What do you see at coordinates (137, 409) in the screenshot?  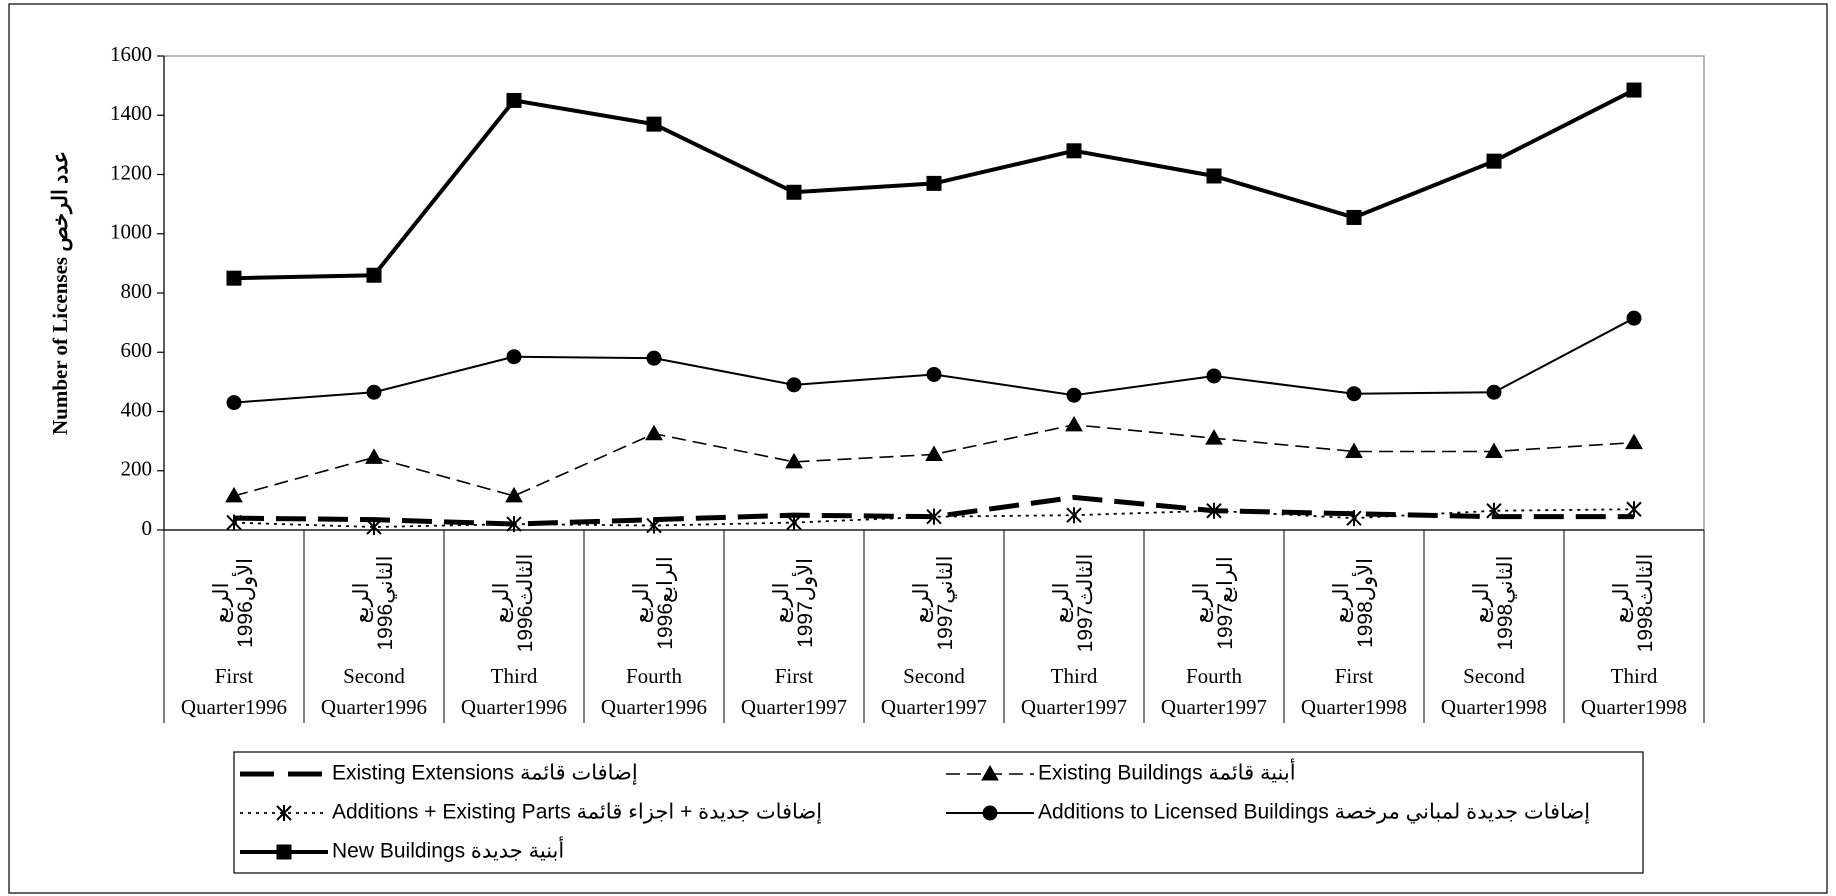 I see `y-tick-label: 400` at bounding box center [137, 409].